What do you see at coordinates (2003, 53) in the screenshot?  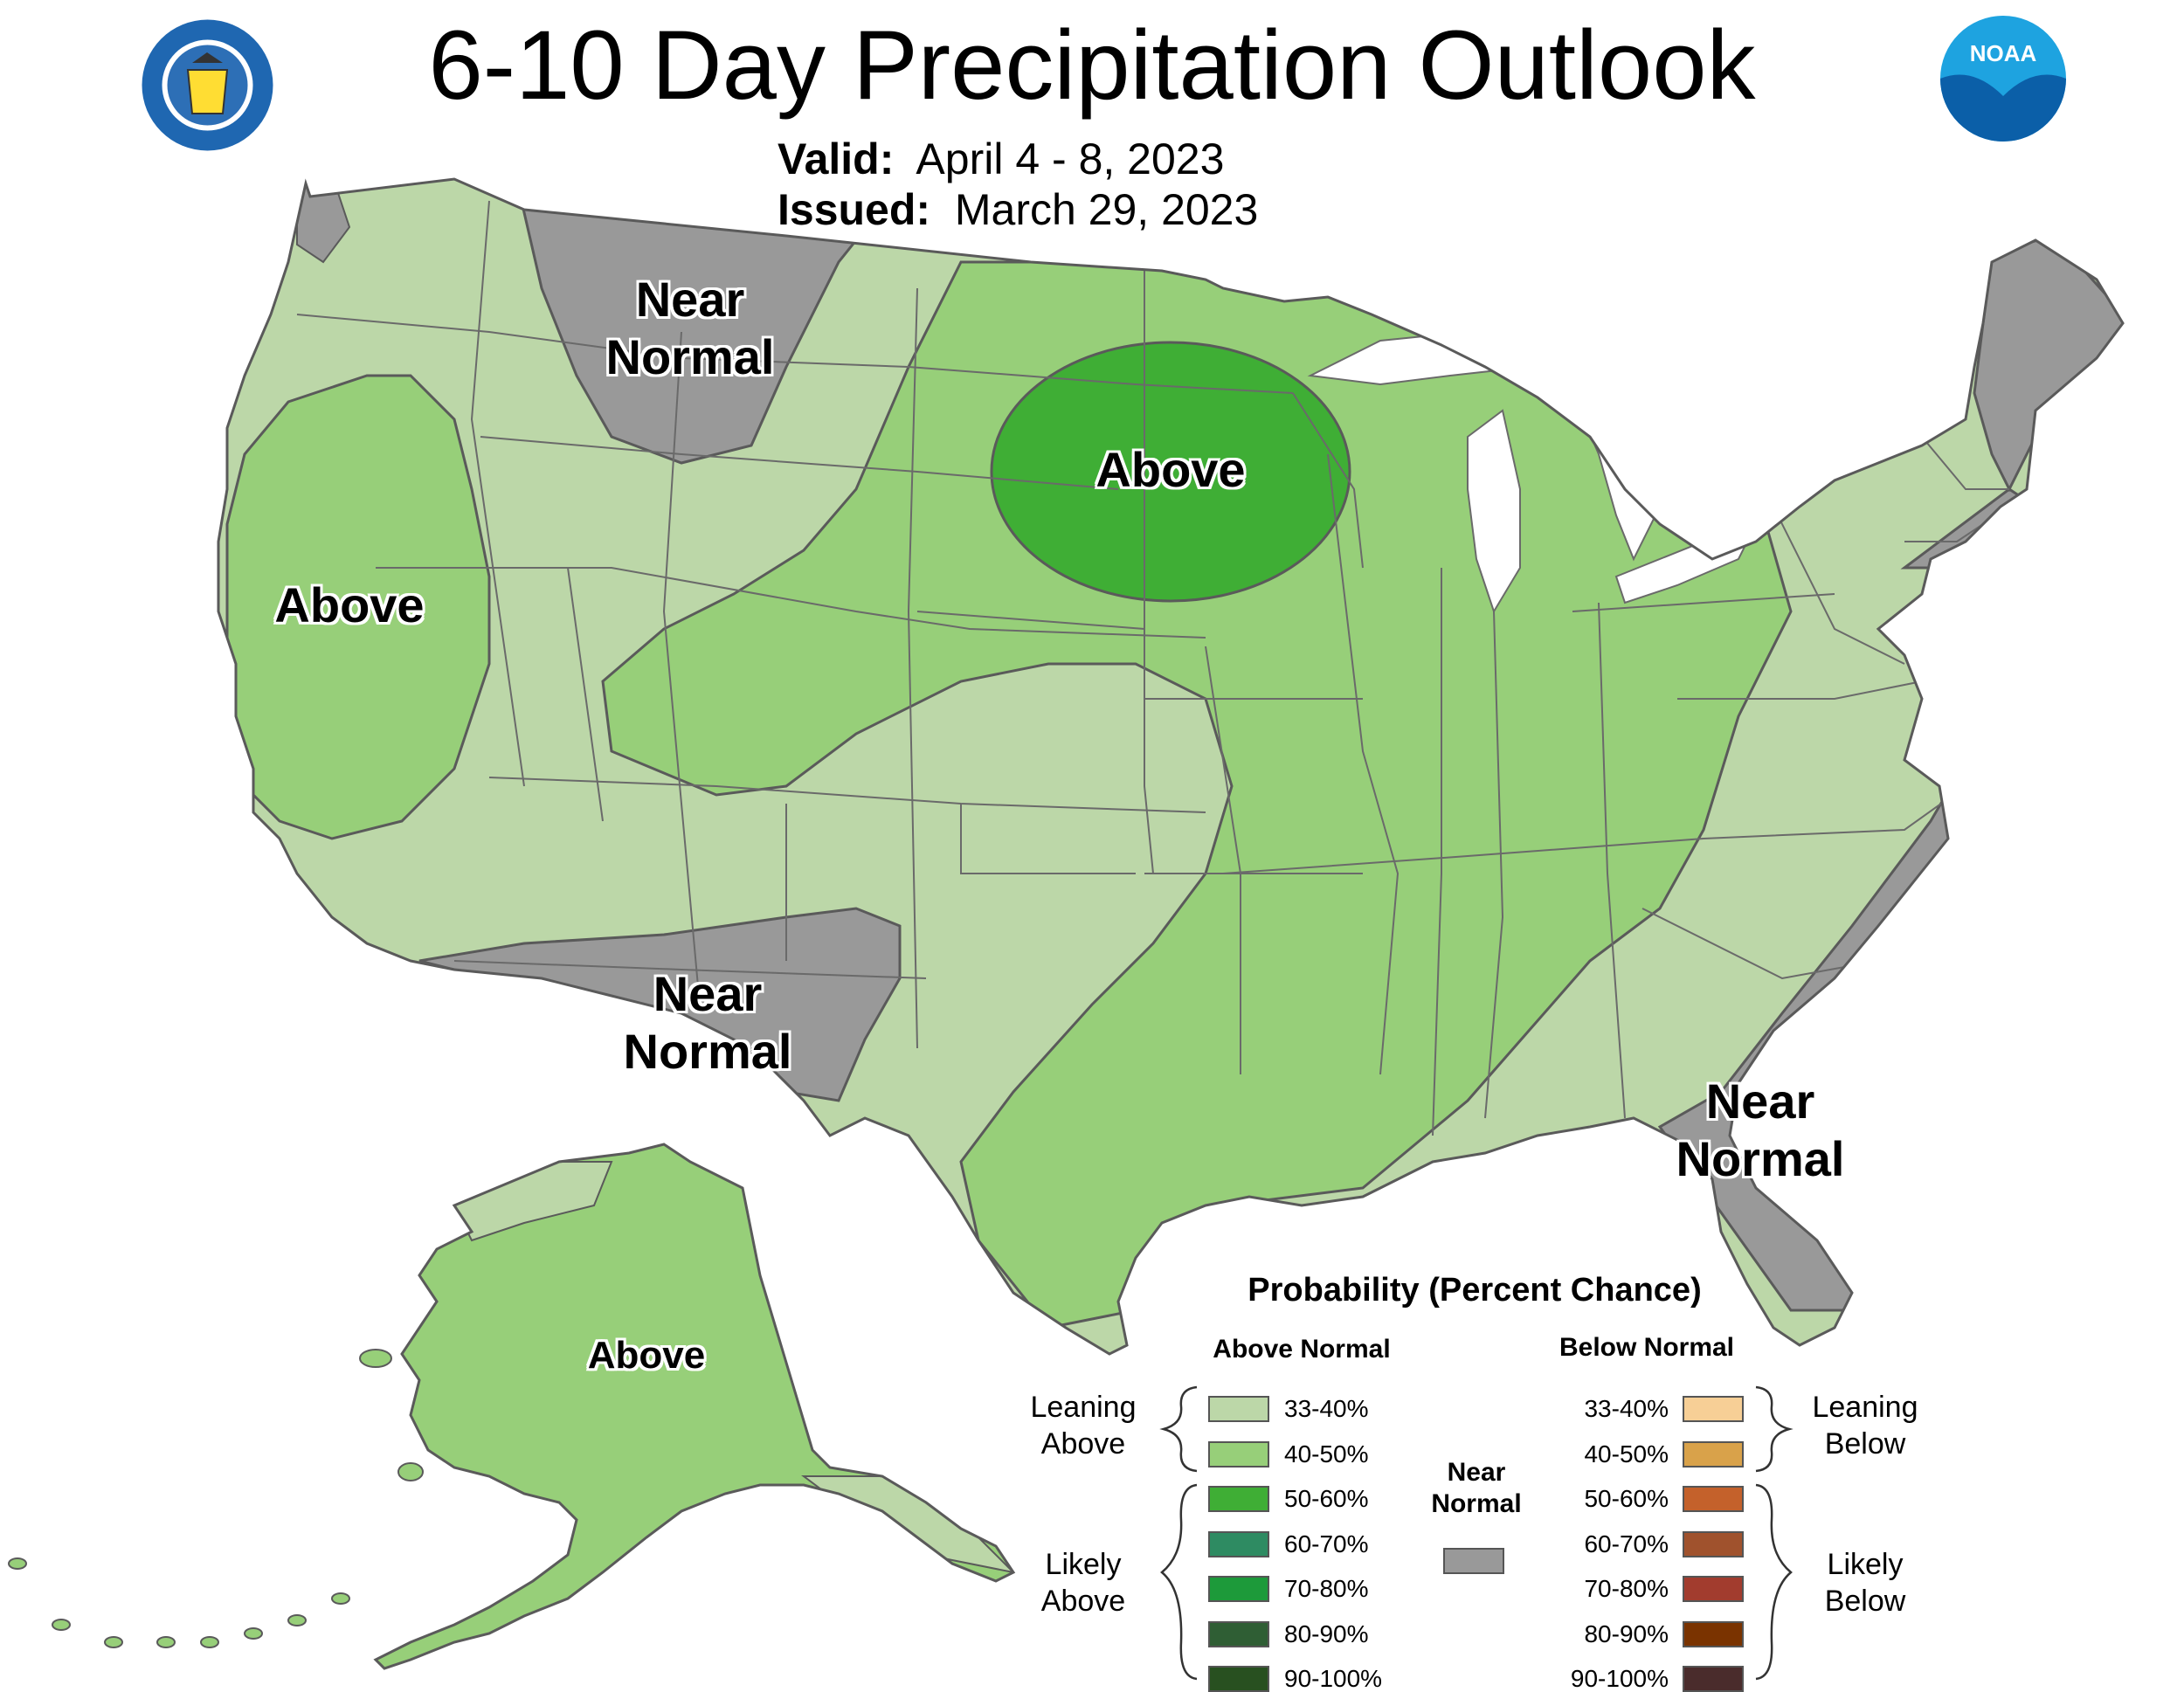 I see `noaa-logo-text: NOAA` at bounding box center [2003, 53].